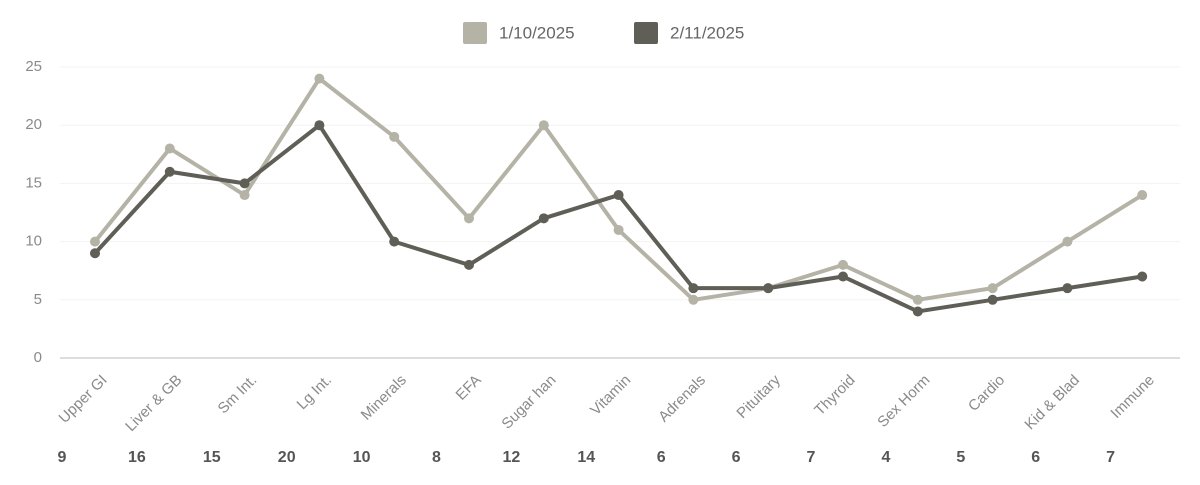 This screenshot has width=1200, height=485. Describe the element at coordinates (38, 299) in the screenshot. I see `y-tick-label: 5` at that location.